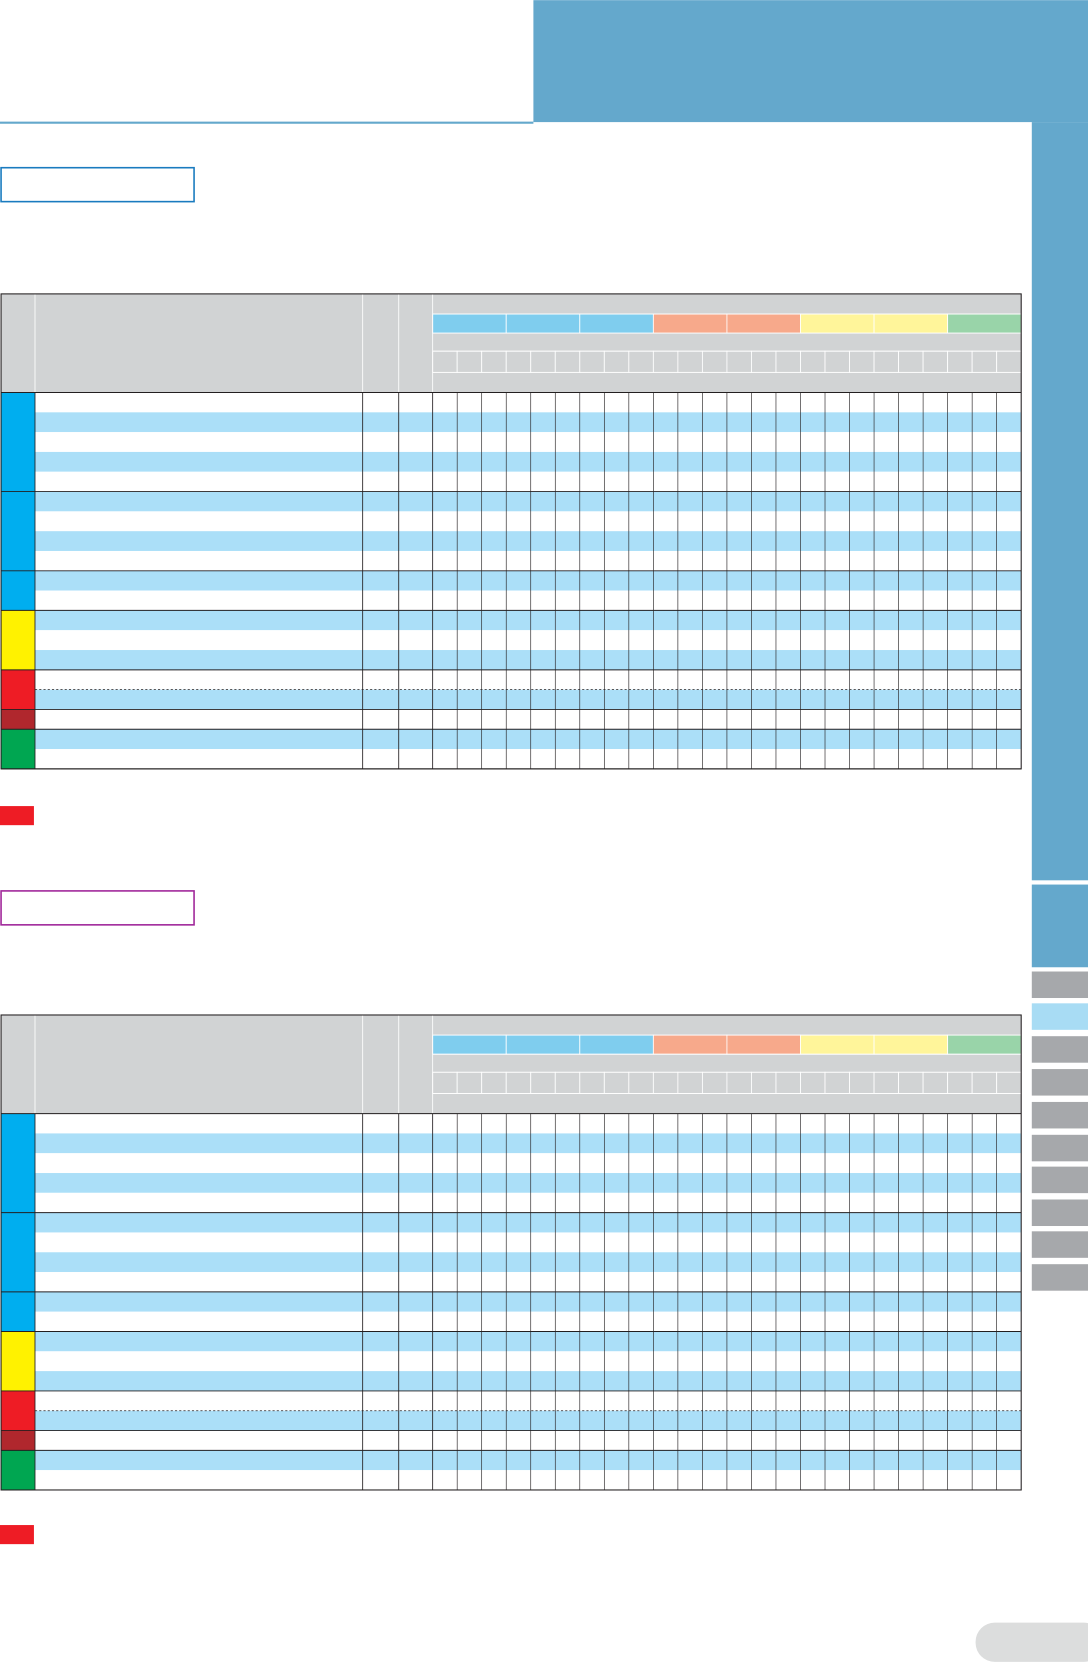 The width and height of the screenshot is (1088, 1662). Describe the element at coordinates (1059, 926) in the screenshot. I see `side-block` at that location.